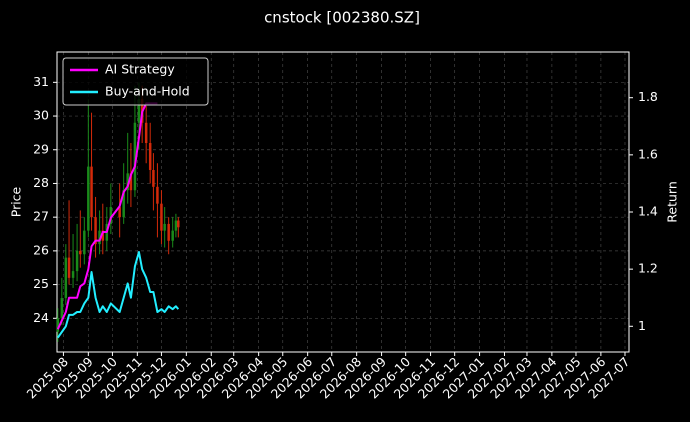 This screenshot has height=422, width=690. What do you see at coordinates (41, 182) in the screenshot?
I see `y-tick-label: 28` at bounding box center [41, 182].